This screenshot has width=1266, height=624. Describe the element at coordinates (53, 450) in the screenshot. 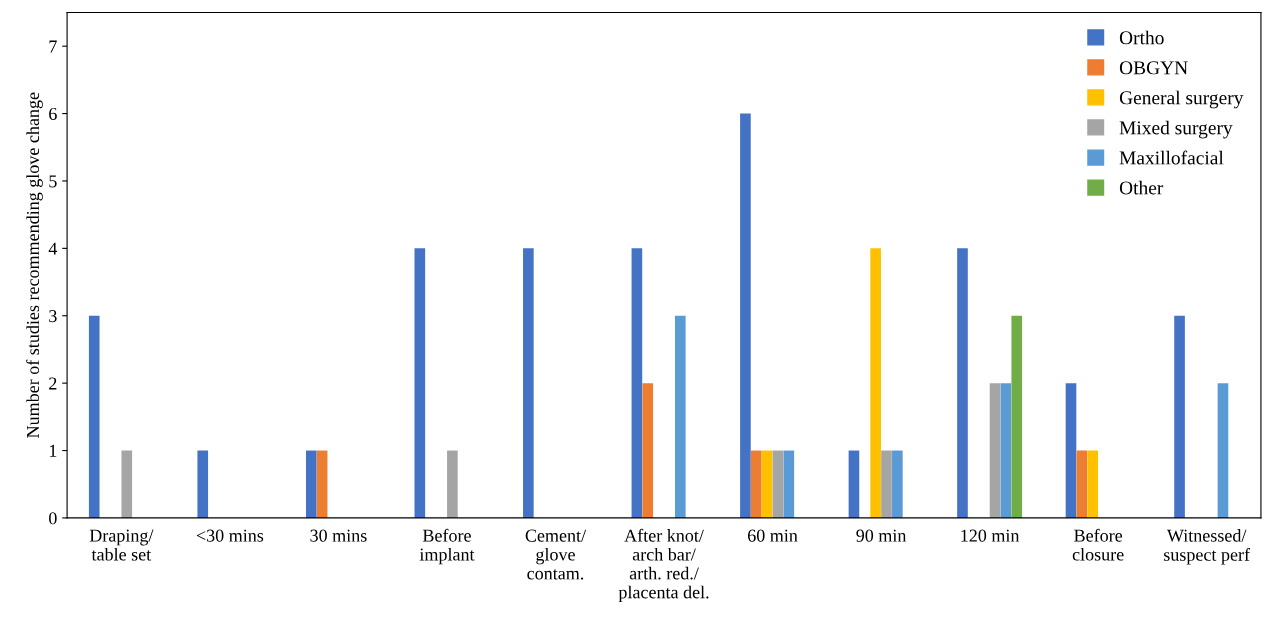

I see `y-tick-label: 1` at that location.